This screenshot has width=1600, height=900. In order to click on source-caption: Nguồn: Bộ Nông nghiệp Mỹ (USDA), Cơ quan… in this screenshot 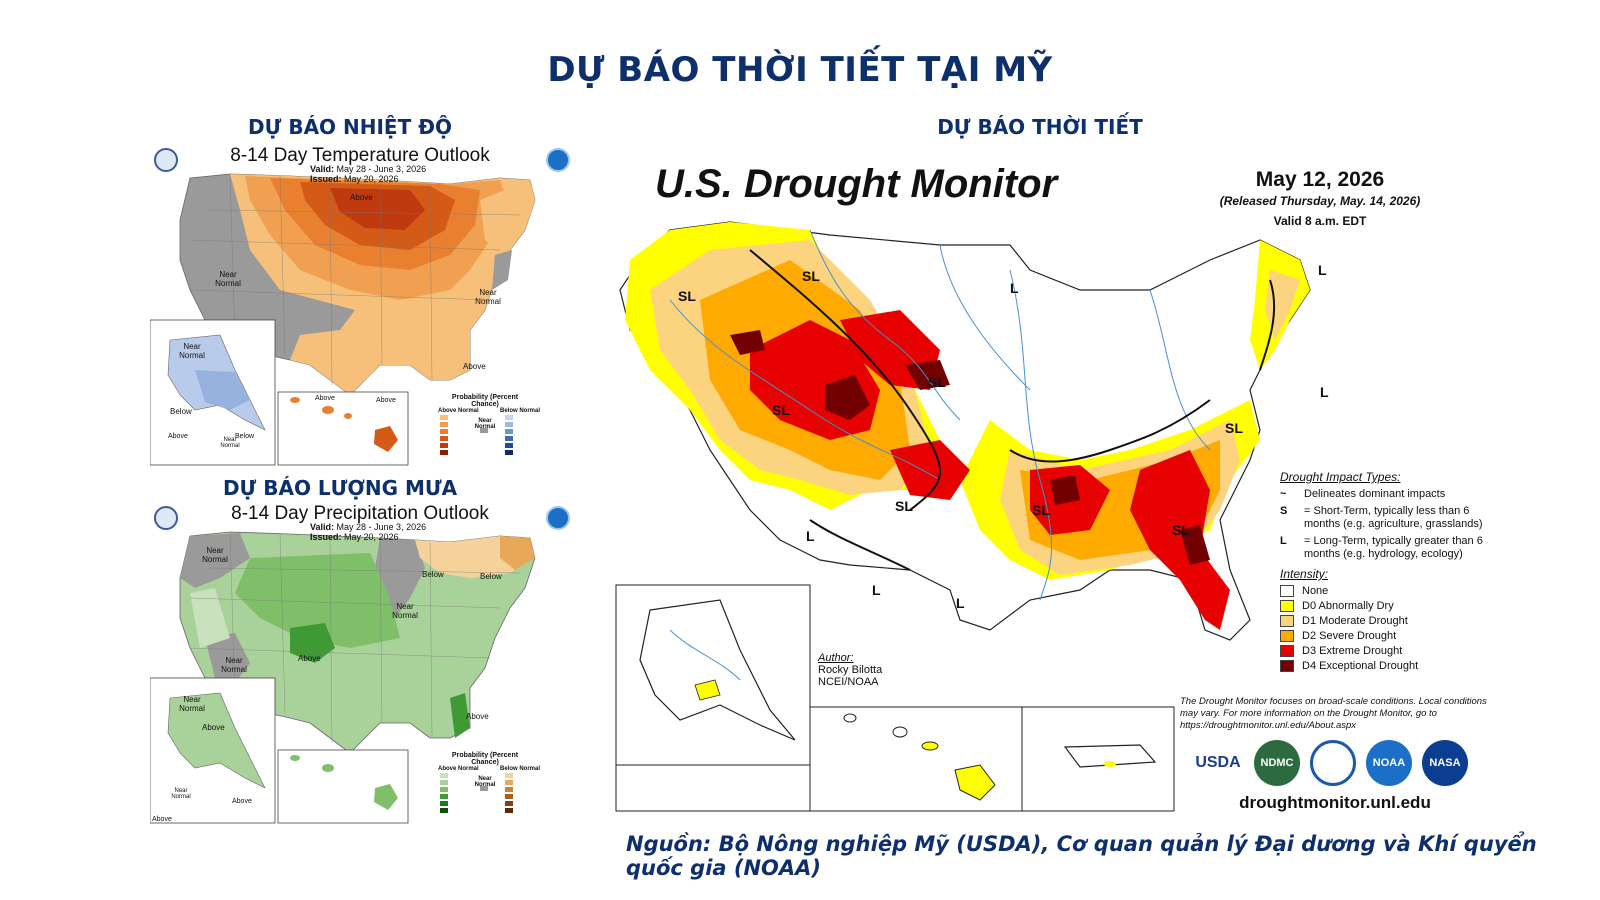, I will do `click(1081, 856)`.